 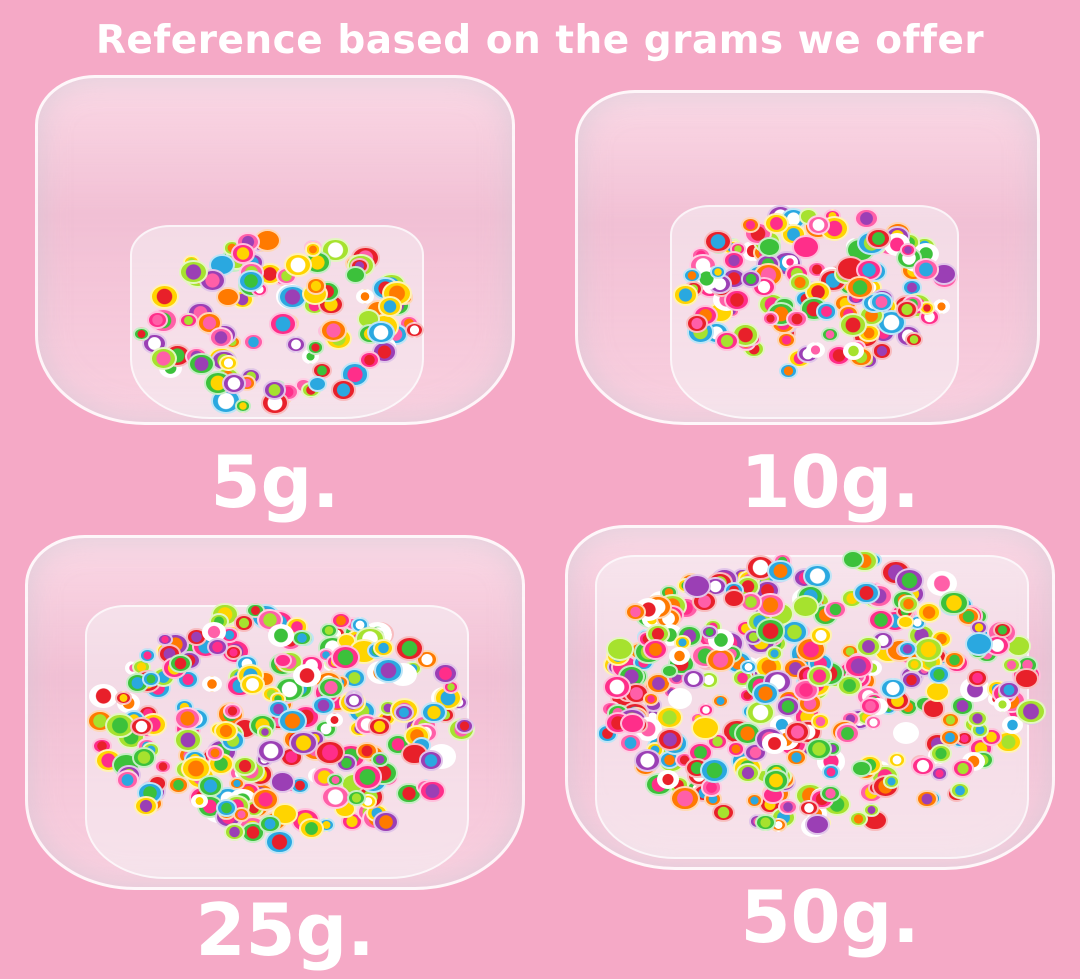 What do you see at coordinates (830, 482) in the screenshot?
I see `weight-label-10g: 10g.` at bounding box center [830, 482].